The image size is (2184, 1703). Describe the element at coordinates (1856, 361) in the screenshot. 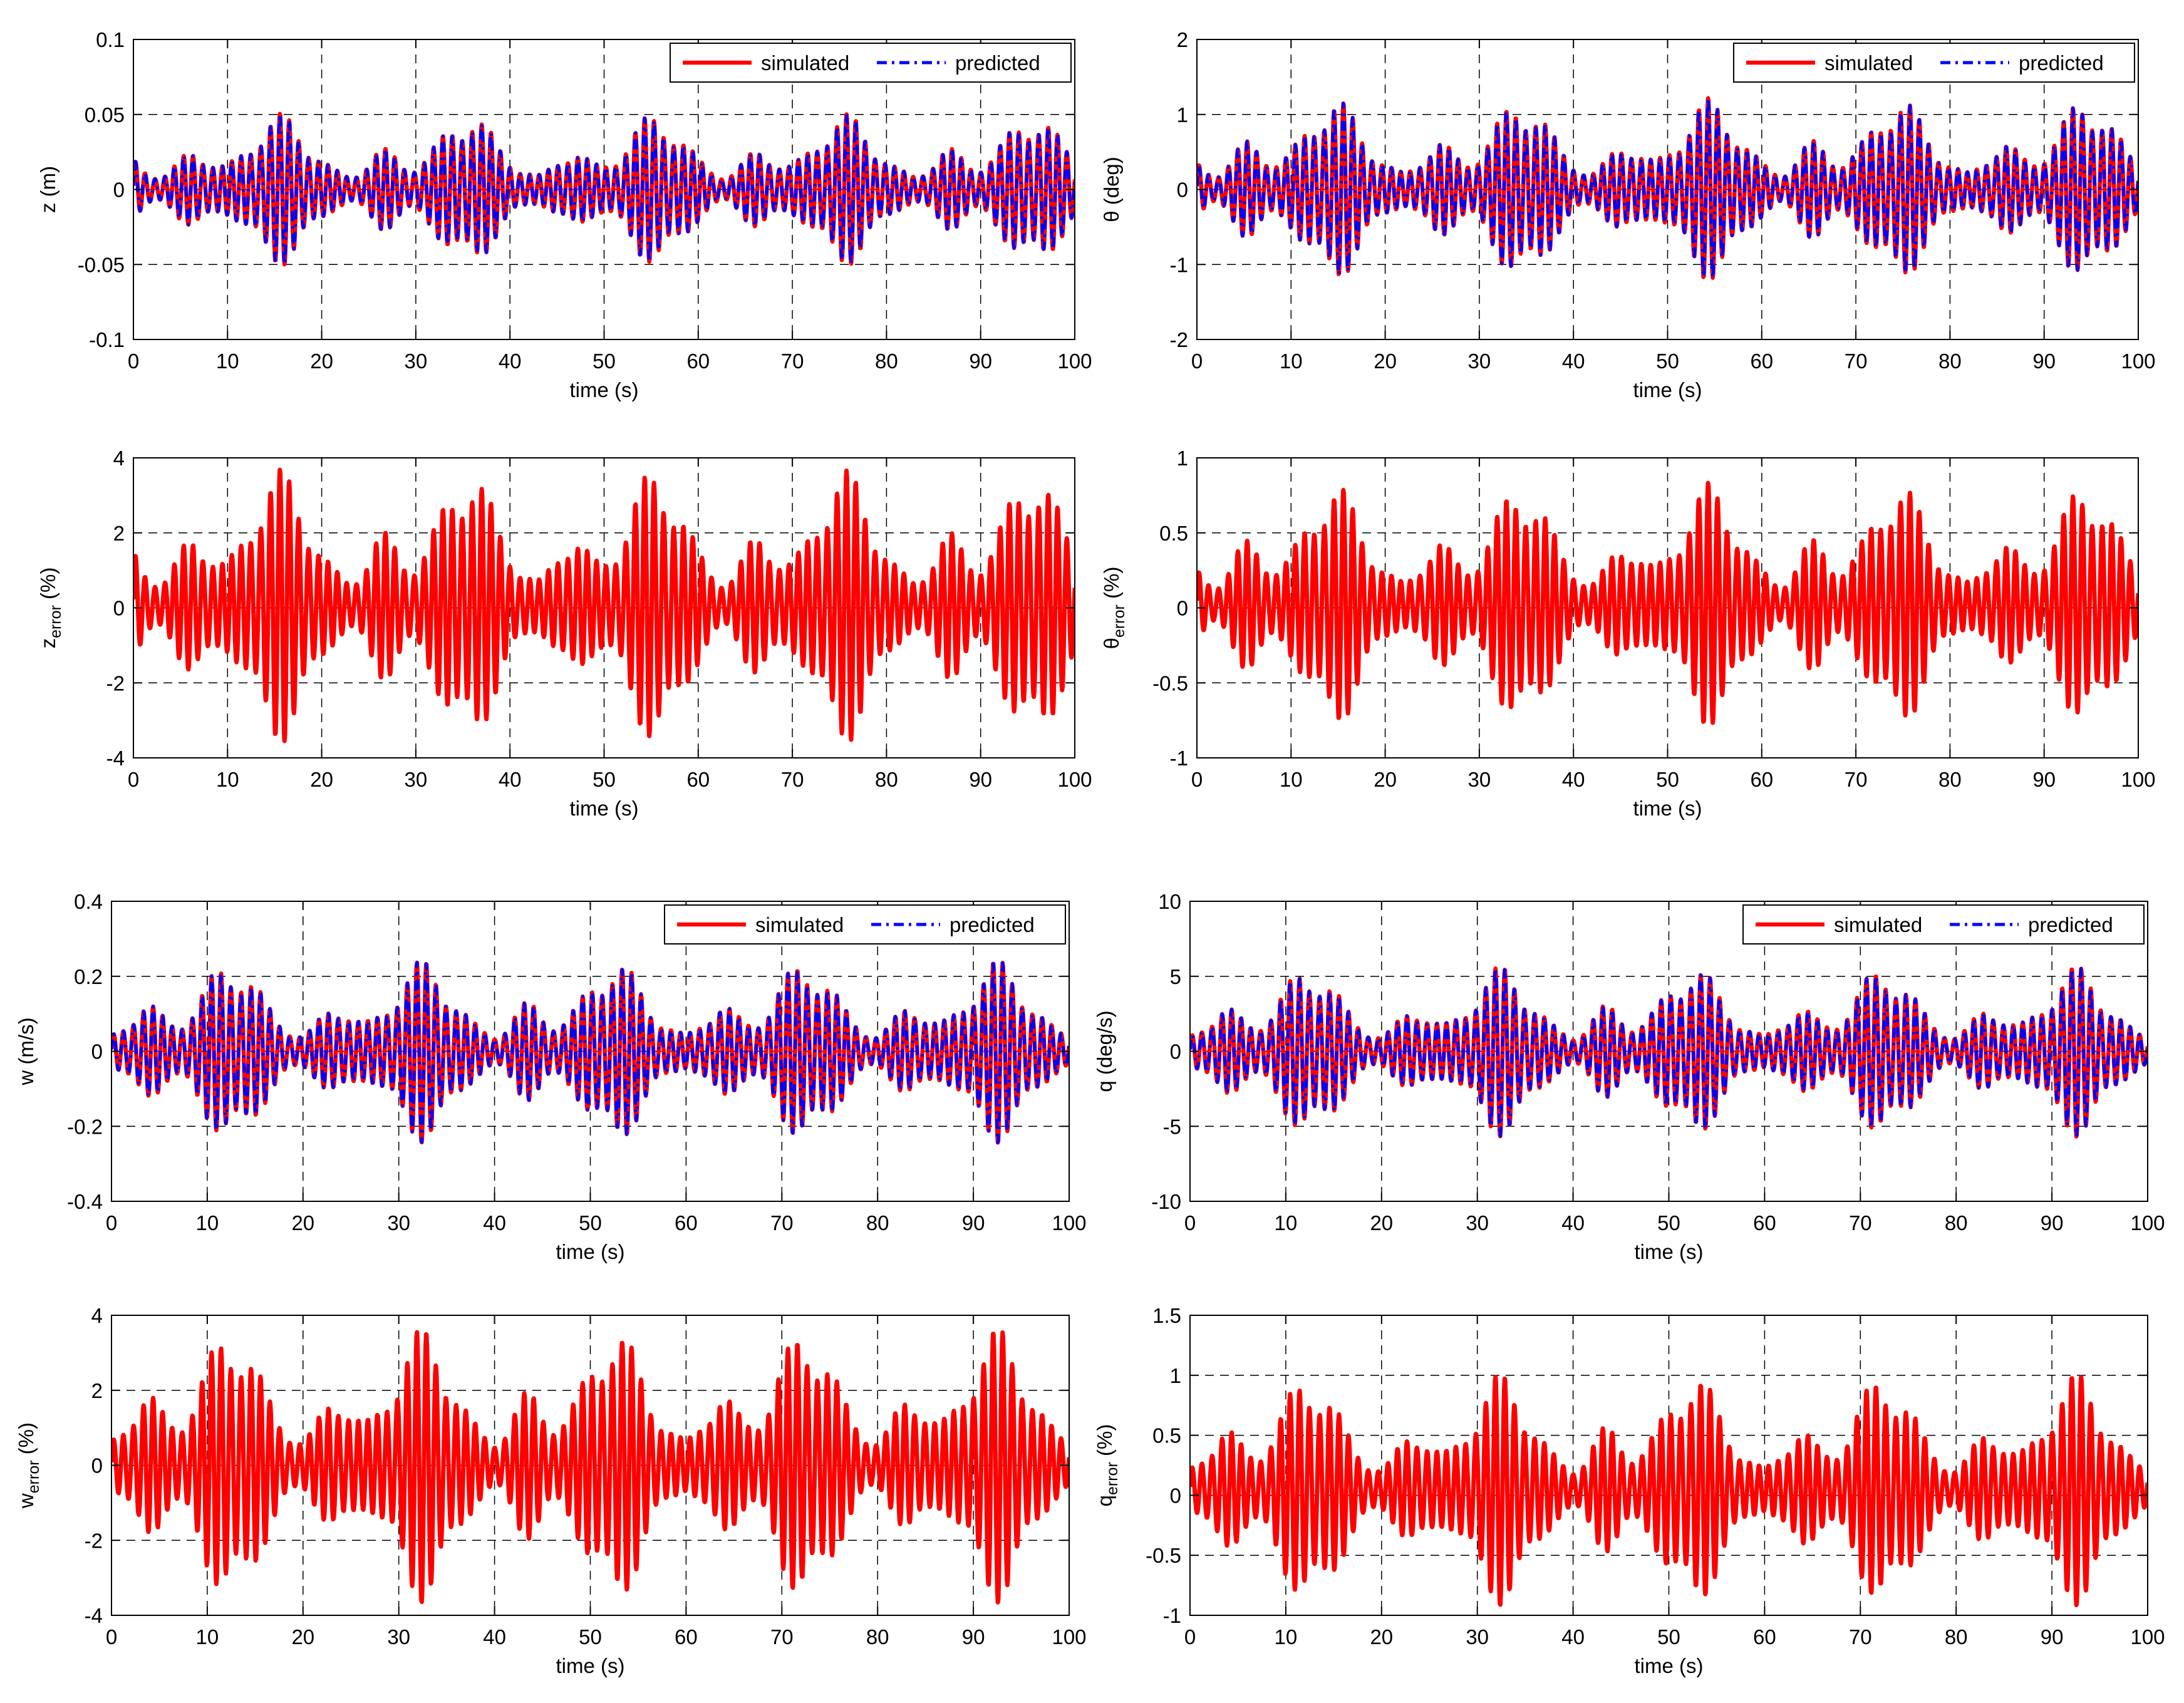

I see `xtick-label-theta-7: 70` at that location.